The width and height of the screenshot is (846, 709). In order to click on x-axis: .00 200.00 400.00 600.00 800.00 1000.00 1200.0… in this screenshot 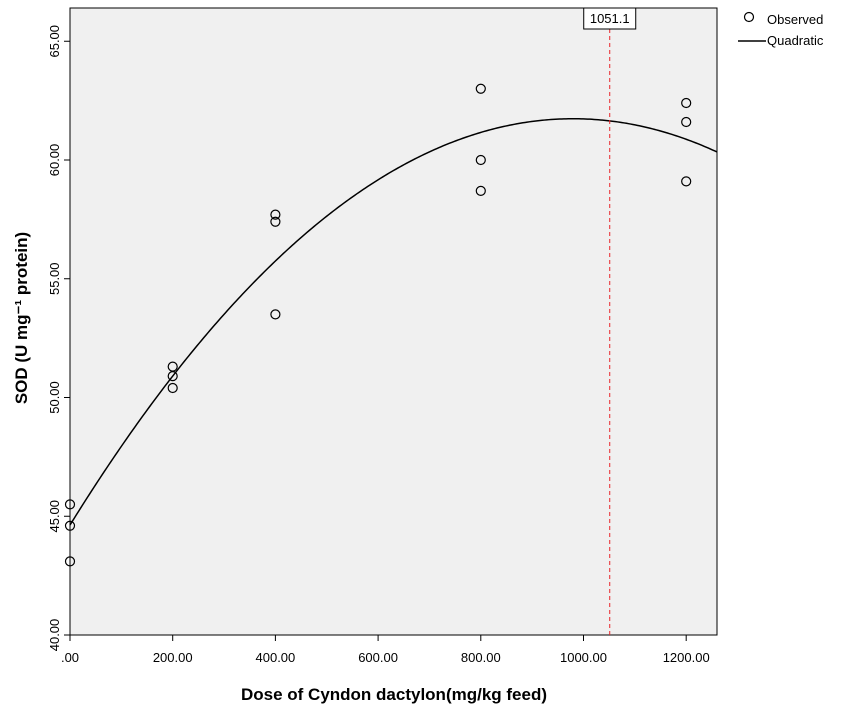, I will do `click(385, 650)`.